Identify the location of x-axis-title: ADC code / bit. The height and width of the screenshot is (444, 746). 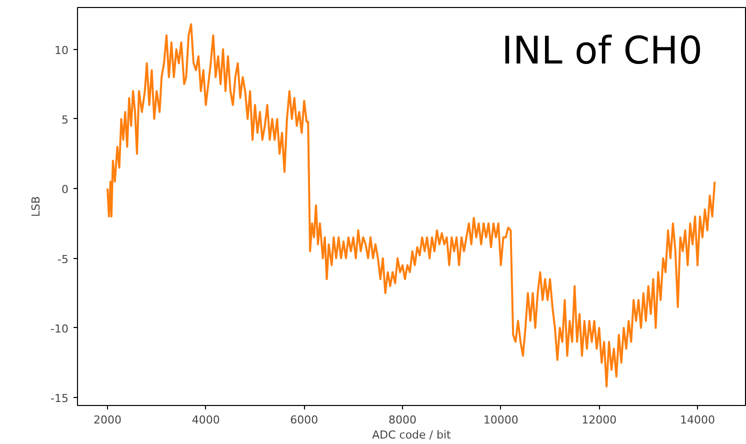
(412, 435).